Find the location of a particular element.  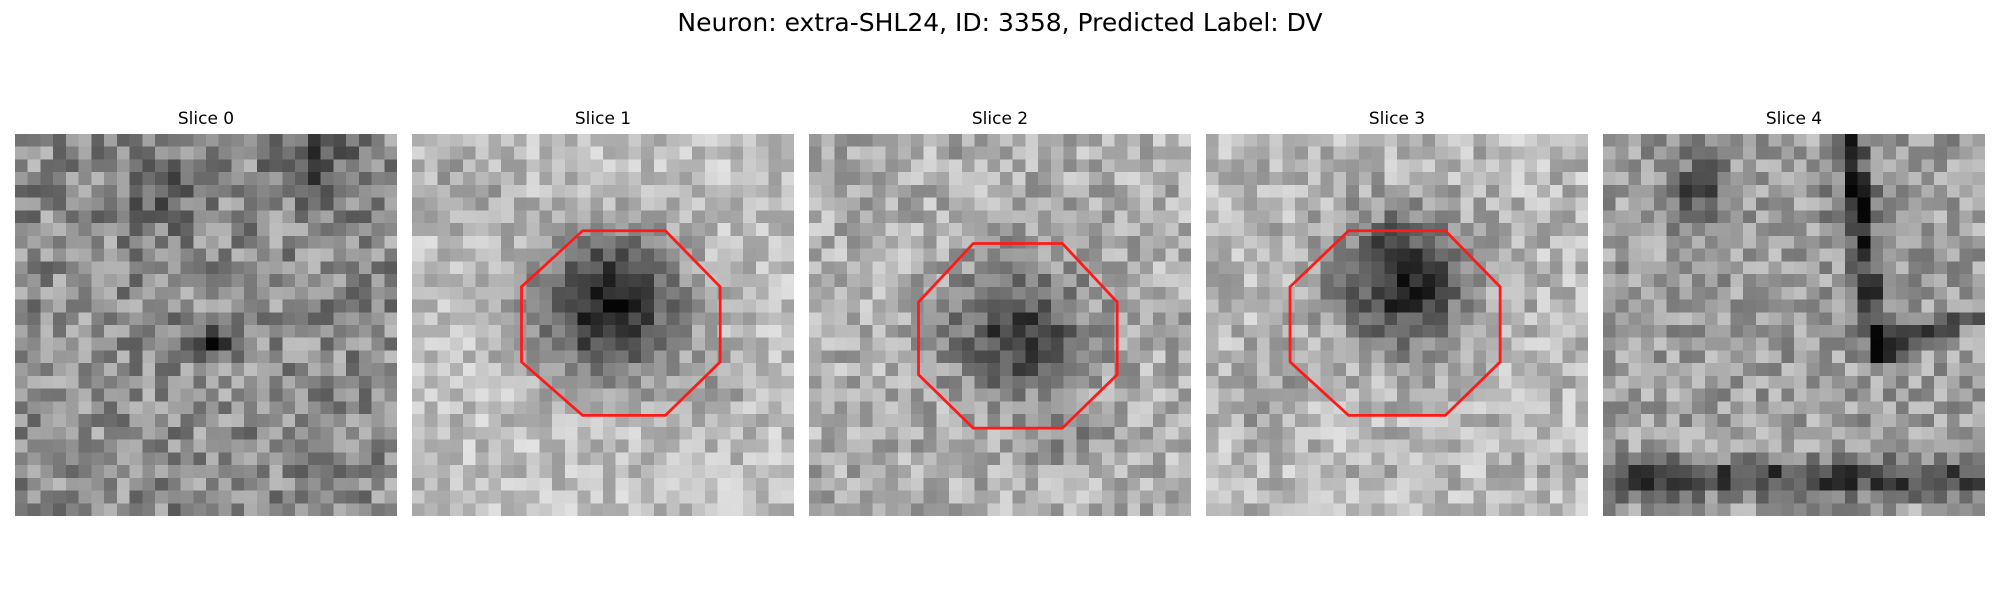

slice-panel-2: Slice 2 is located at coordinates (1000, 314).